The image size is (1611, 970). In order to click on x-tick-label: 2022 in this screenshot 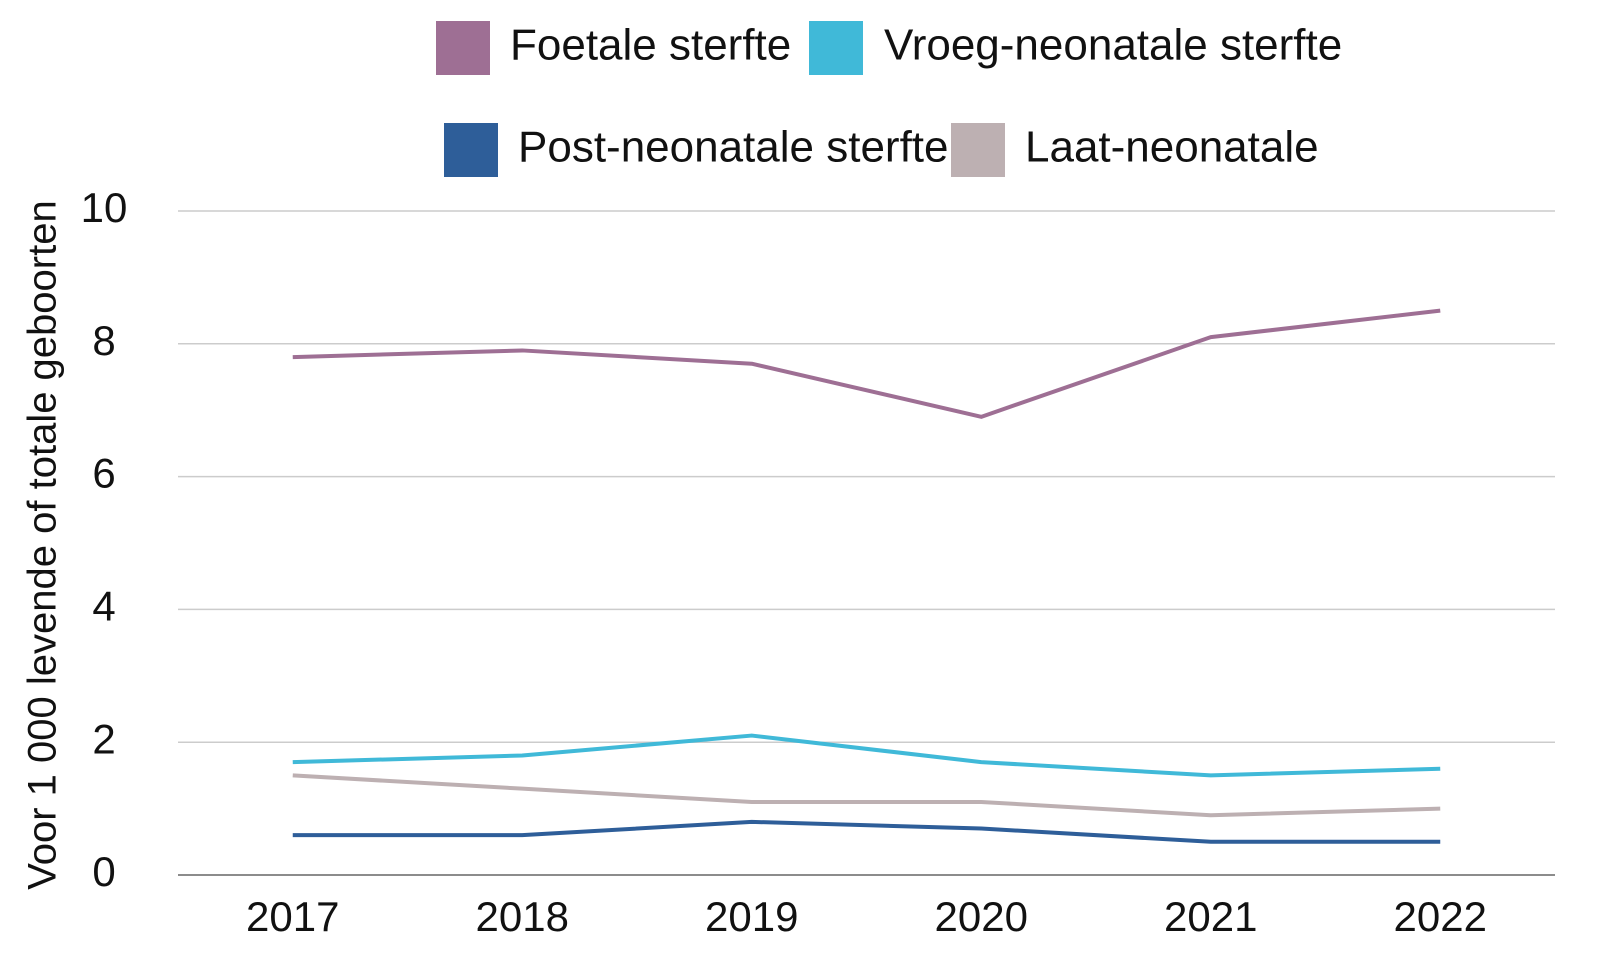, I will do `click(1440, 916)`.